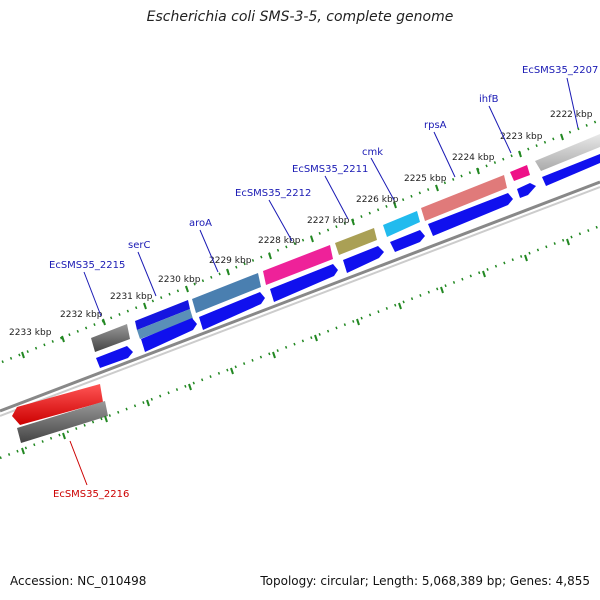  Describe the element at coordinates (139, 245) in the screenshot. I see `gene-label-serC: serC` at that location.